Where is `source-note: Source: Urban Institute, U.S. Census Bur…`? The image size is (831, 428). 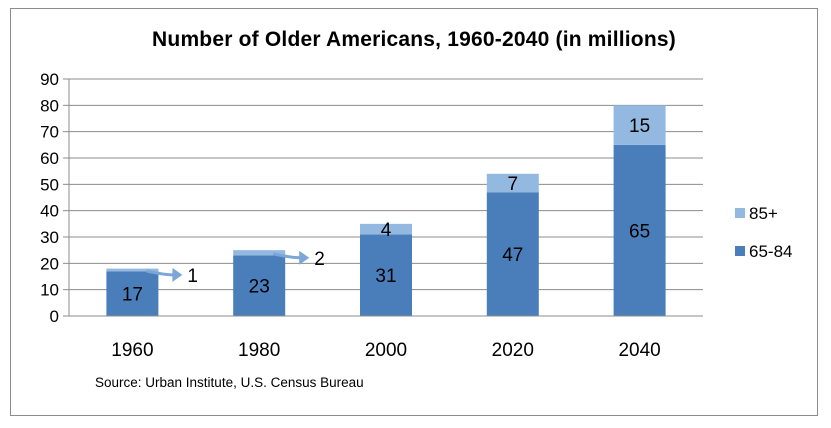 source-note: Source: Urban Institute, U.S. Census Bur… is located at coordinates (229, 382).